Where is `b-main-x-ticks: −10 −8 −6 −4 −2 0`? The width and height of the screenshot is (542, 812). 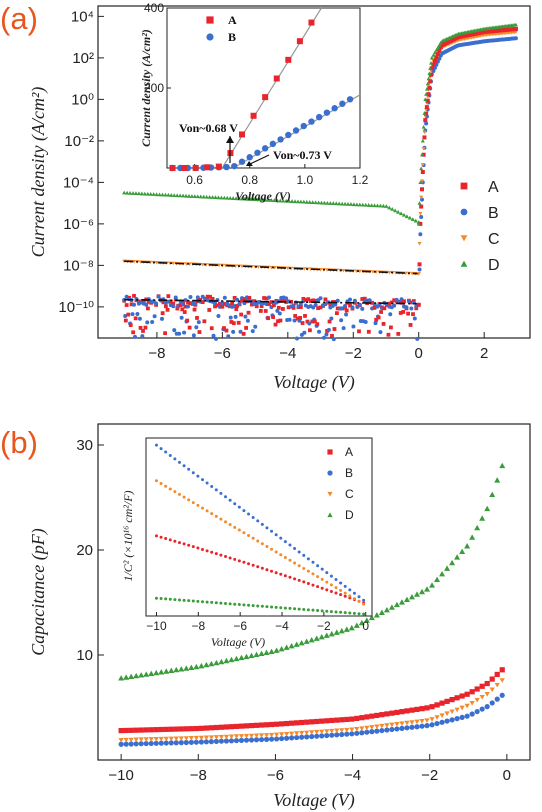
b-main-x-ticks: −10 −8 −6 −4 −2 0 is located at coordinates (309, 769).